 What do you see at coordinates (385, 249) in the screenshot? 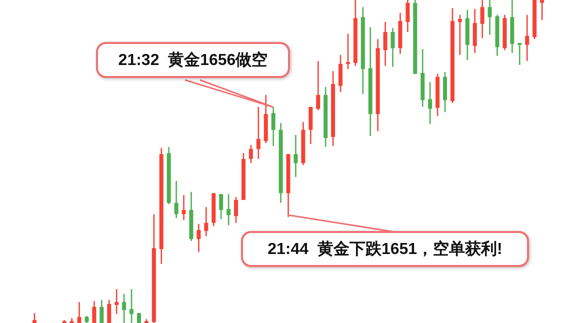
I see `annotation: 21:44 黄金下跌1651，空单获利!` at bounding box center [385, 249].